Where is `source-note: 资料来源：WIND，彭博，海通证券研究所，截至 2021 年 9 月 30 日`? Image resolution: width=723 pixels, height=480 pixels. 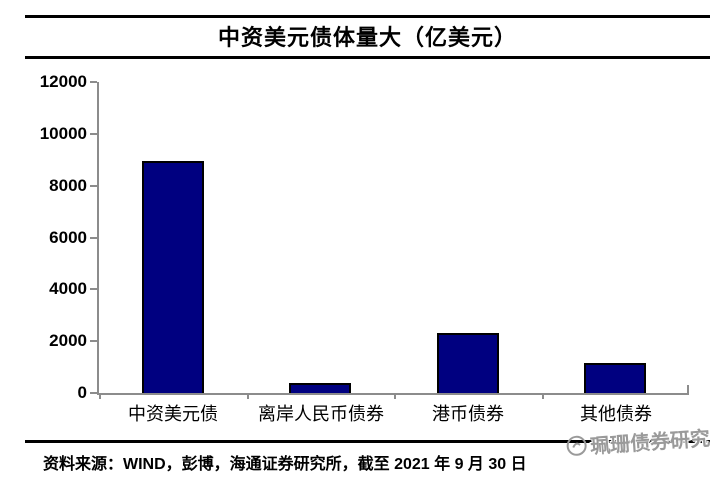
source-note: 资料来源：WIND，彭博，海通证券研究所，截至 2021 年 9 月 30 日 is located at coordinates (285, 464).